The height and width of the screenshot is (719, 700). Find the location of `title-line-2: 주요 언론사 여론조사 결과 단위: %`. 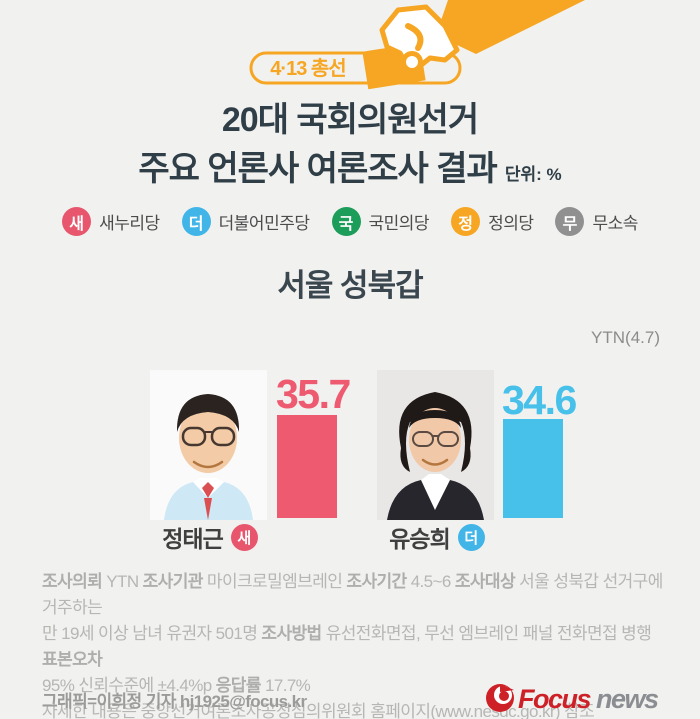

title-line-2: 주요 언론사 여론조사 결과 단위: % is located at coordinates (350, 172).